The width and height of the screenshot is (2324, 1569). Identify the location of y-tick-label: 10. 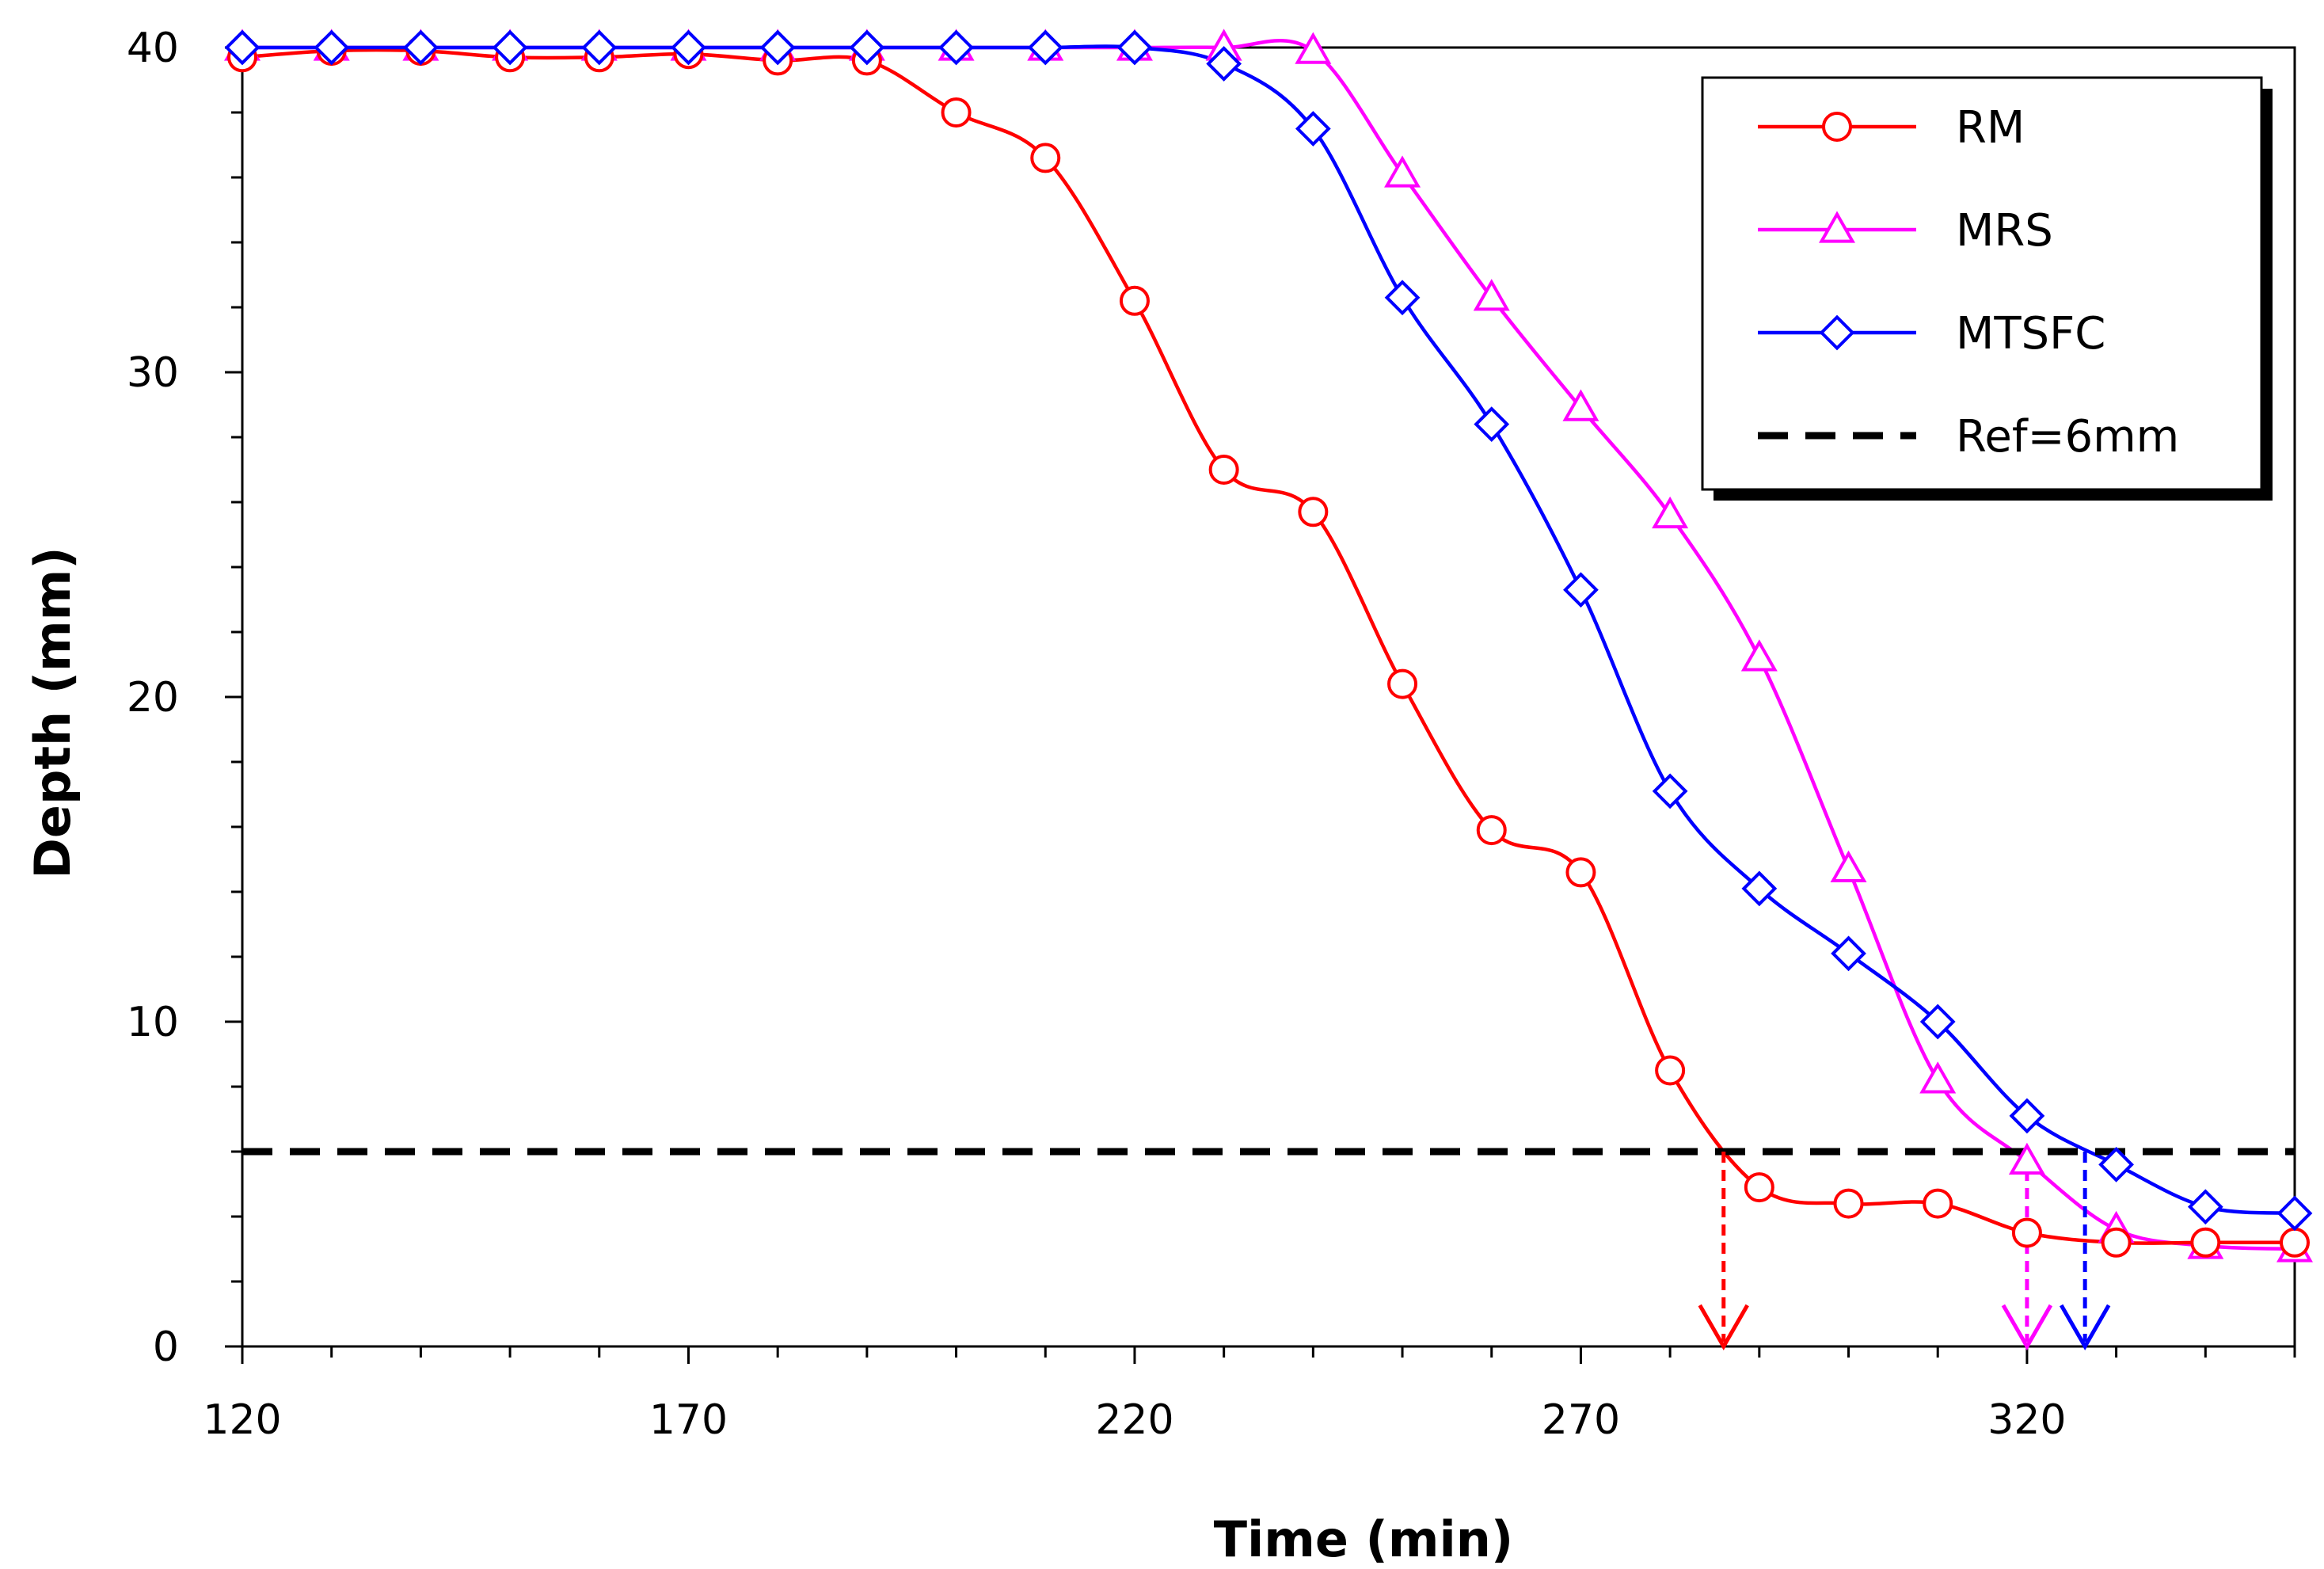
(153, 1023).